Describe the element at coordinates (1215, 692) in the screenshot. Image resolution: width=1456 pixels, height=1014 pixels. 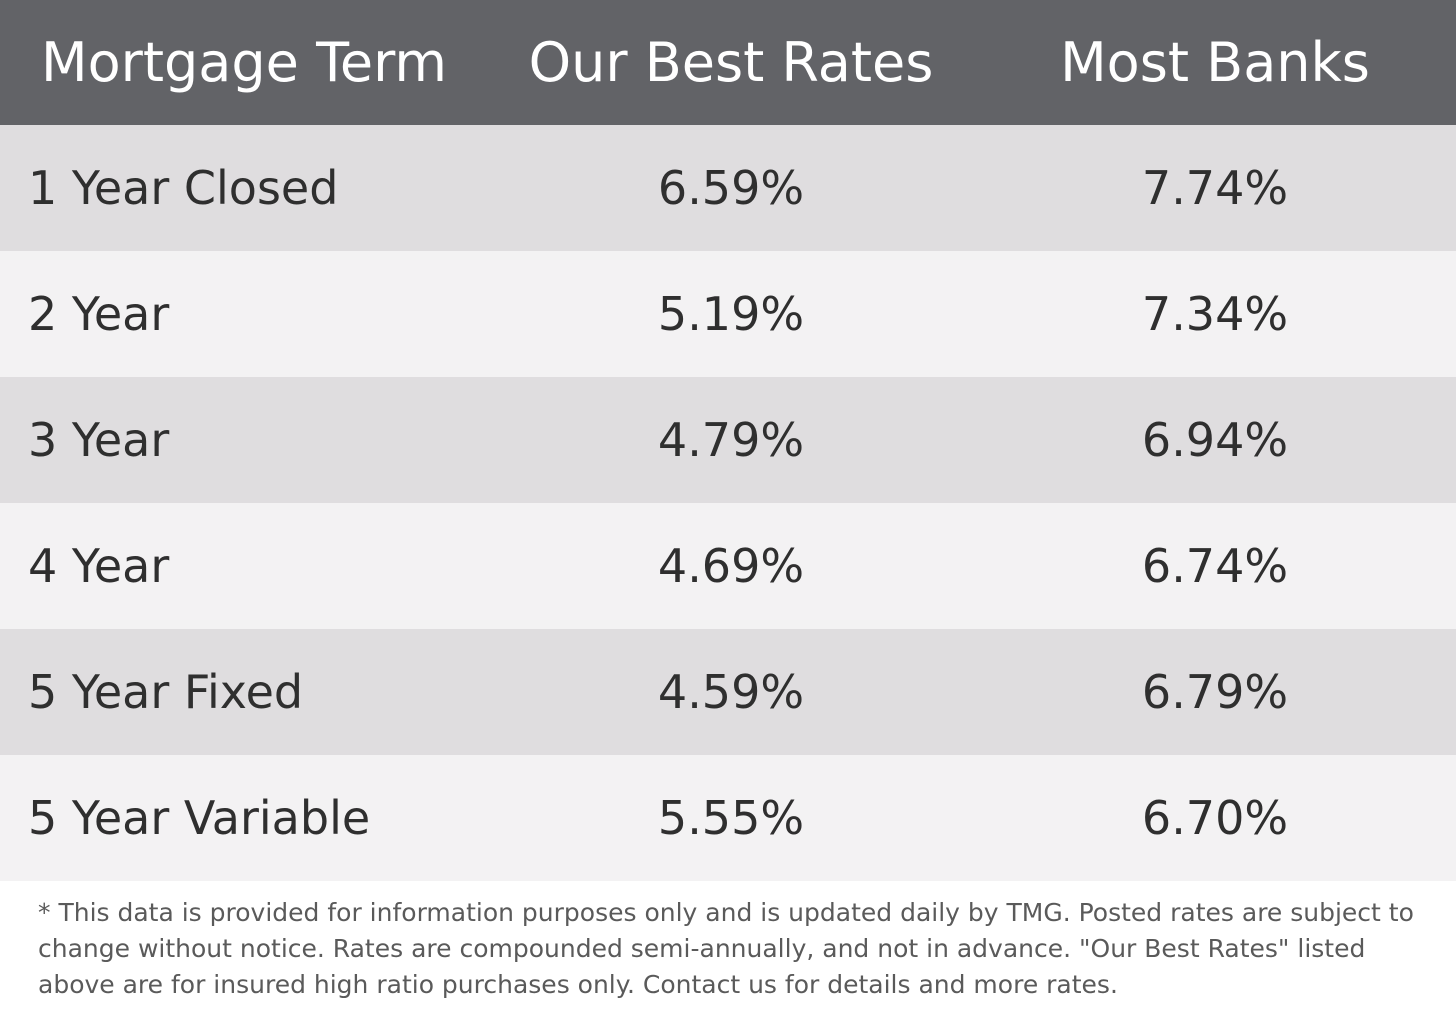
I see `bank-rate-cell: 6.79%` at that location.